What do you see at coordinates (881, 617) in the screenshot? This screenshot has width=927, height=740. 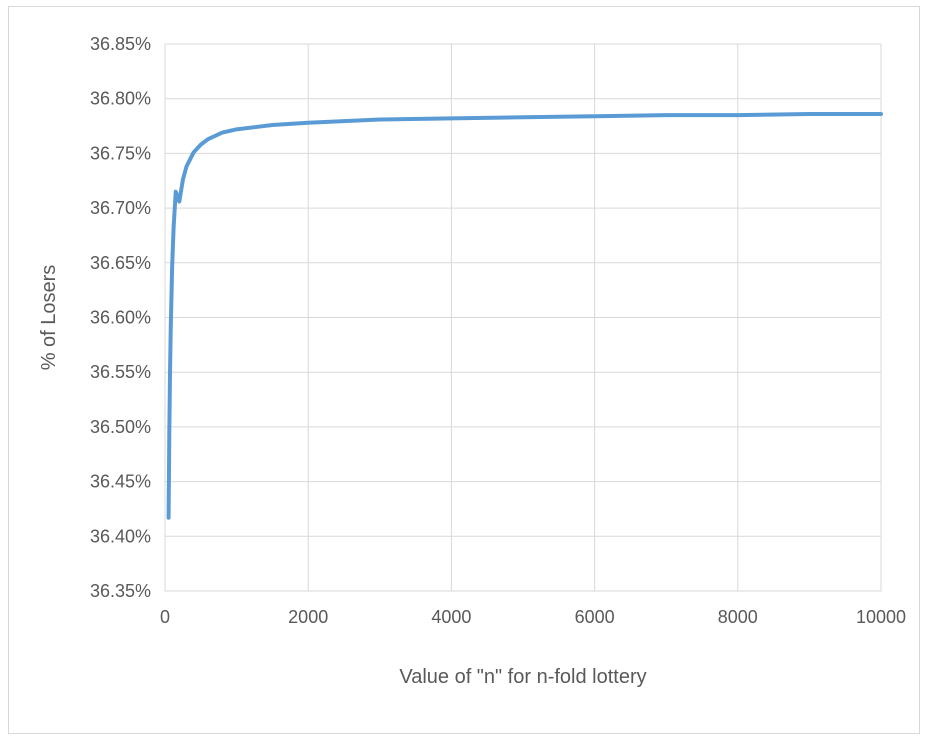 I see `x-tick-label: 10000` at bounding box center [881, 617].